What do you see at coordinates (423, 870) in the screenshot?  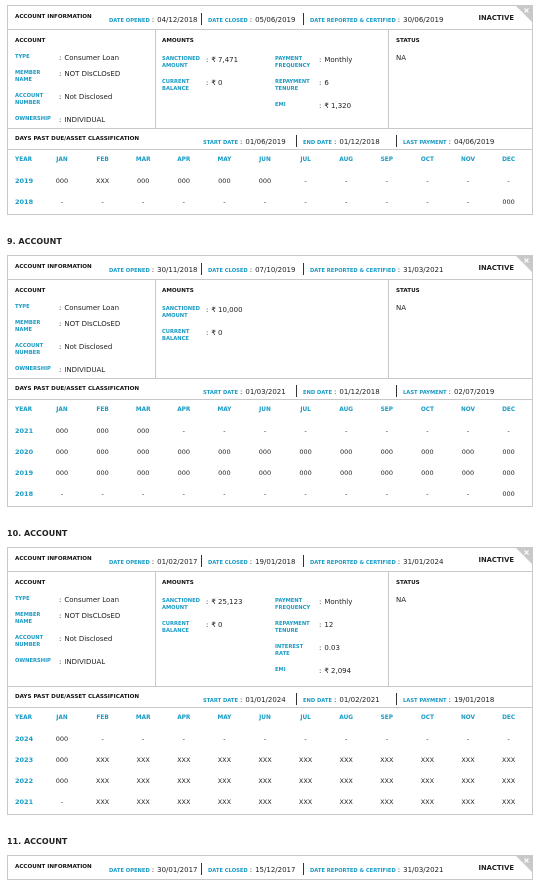 I see `date-reported-value: 31/03/2021` at bounding box center [423, 870].